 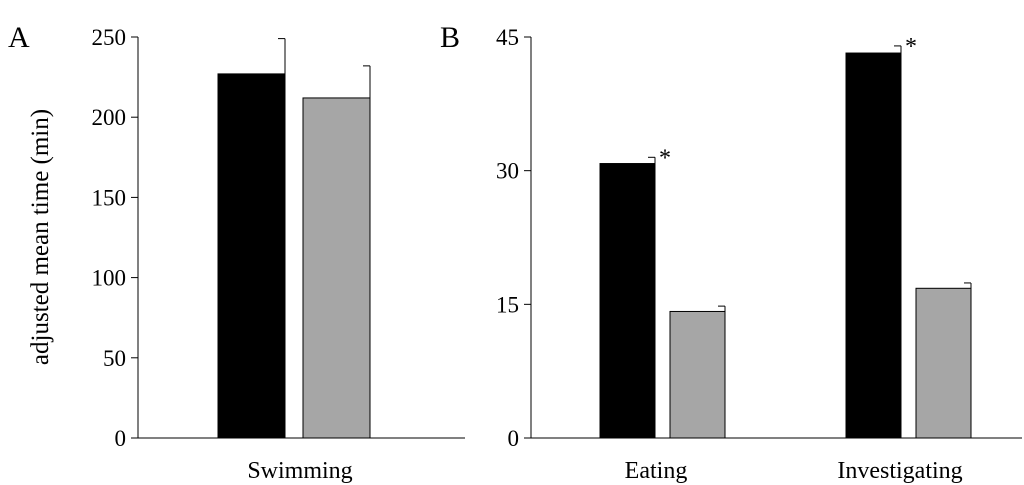 What do you see at coordinates (109, 117) in the screenshot?
I see `y-tick-label: 200` at bounding box center [109, 117].